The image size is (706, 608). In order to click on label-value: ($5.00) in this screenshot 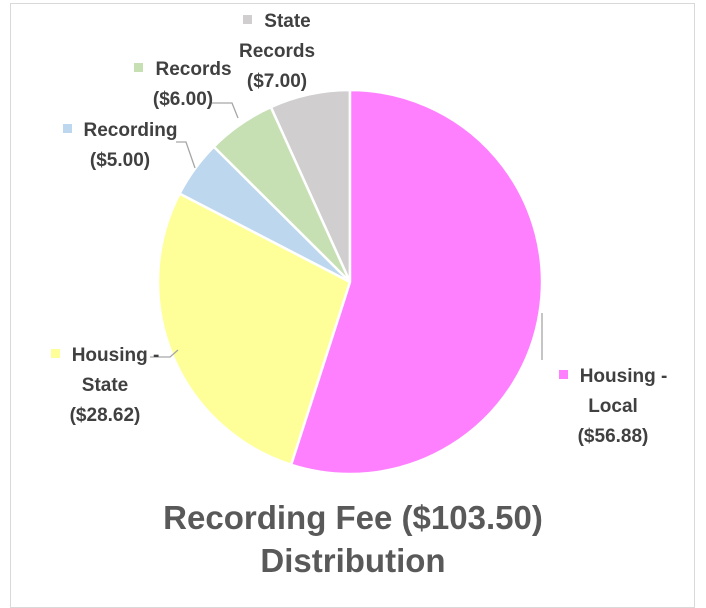, I will do `click(120, 160)`.